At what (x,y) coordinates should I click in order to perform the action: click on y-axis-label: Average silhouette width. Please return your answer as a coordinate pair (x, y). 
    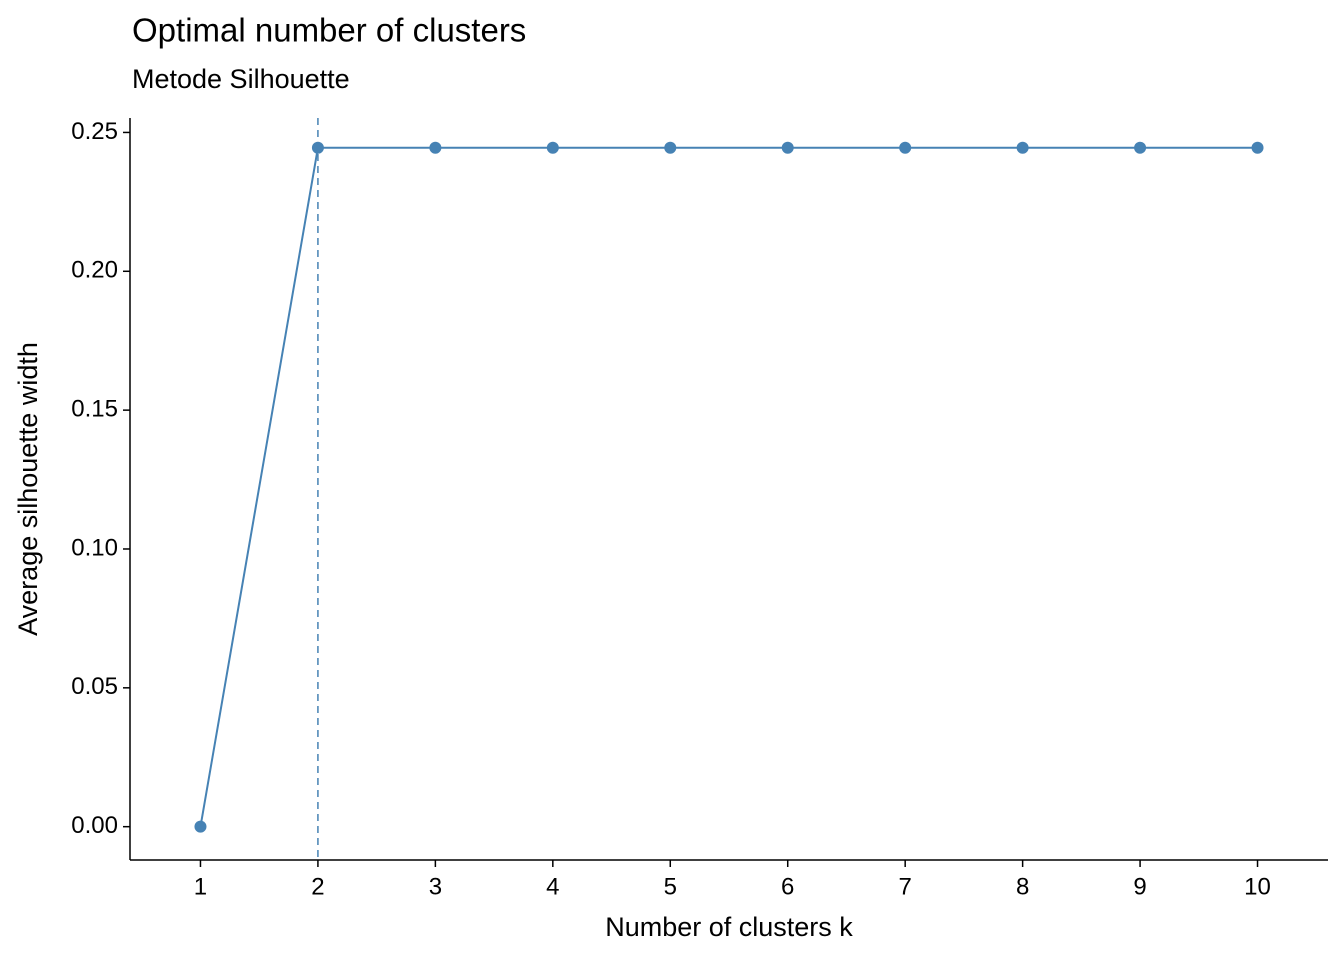
    Looking at the image, I should click on (28, 489).